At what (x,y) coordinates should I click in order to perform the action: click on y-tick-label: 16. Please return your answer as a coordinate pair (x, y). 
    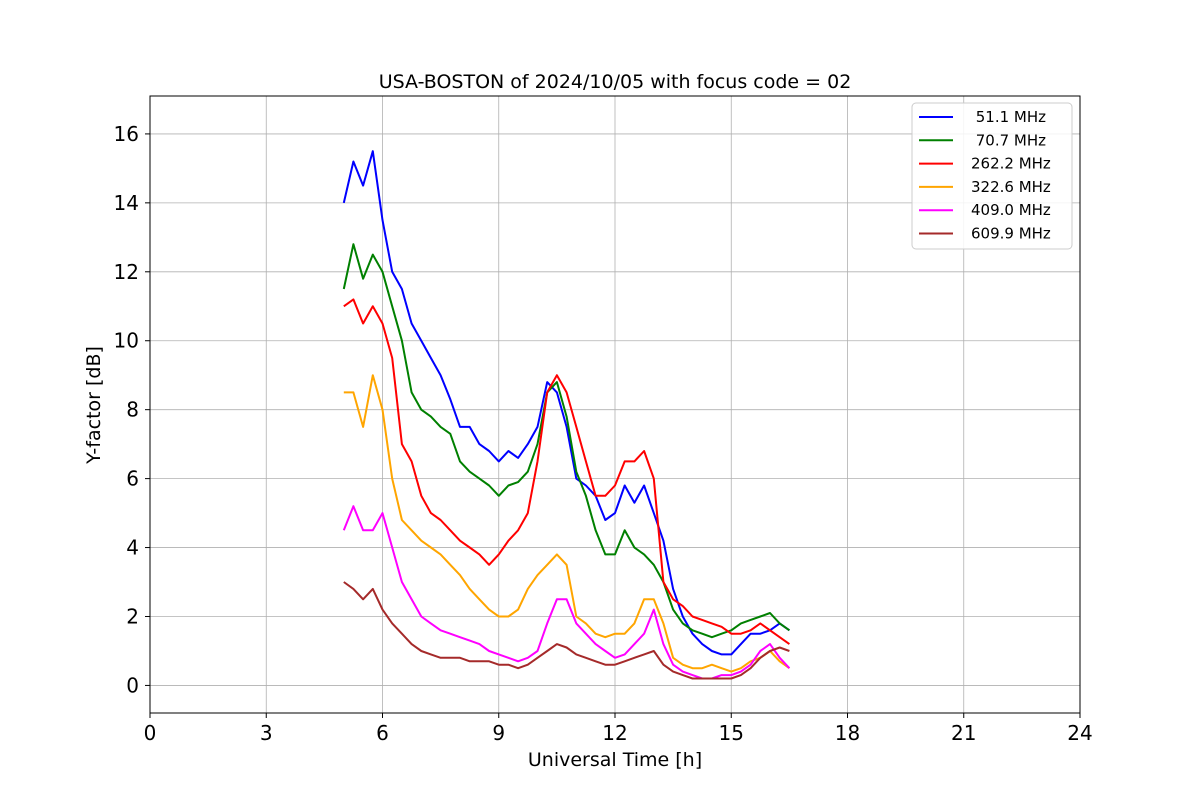
    Looking at the image, I should click on (126, 134).